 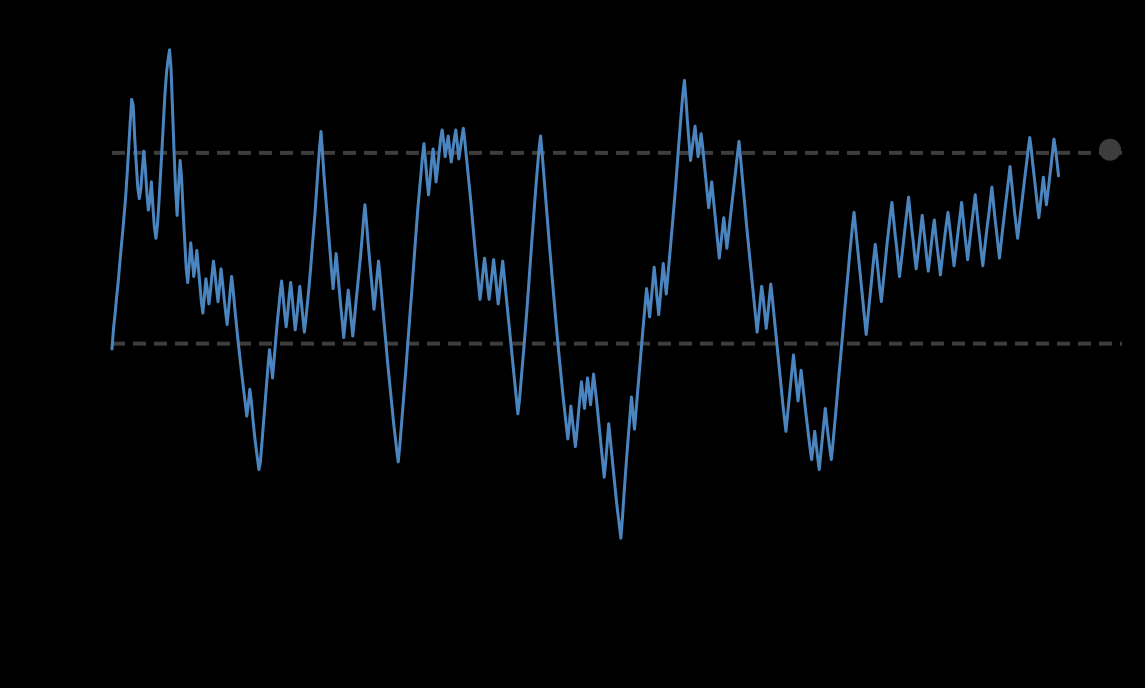 I want to click on last-value-marker-icon, so click(x=1110, y=149).